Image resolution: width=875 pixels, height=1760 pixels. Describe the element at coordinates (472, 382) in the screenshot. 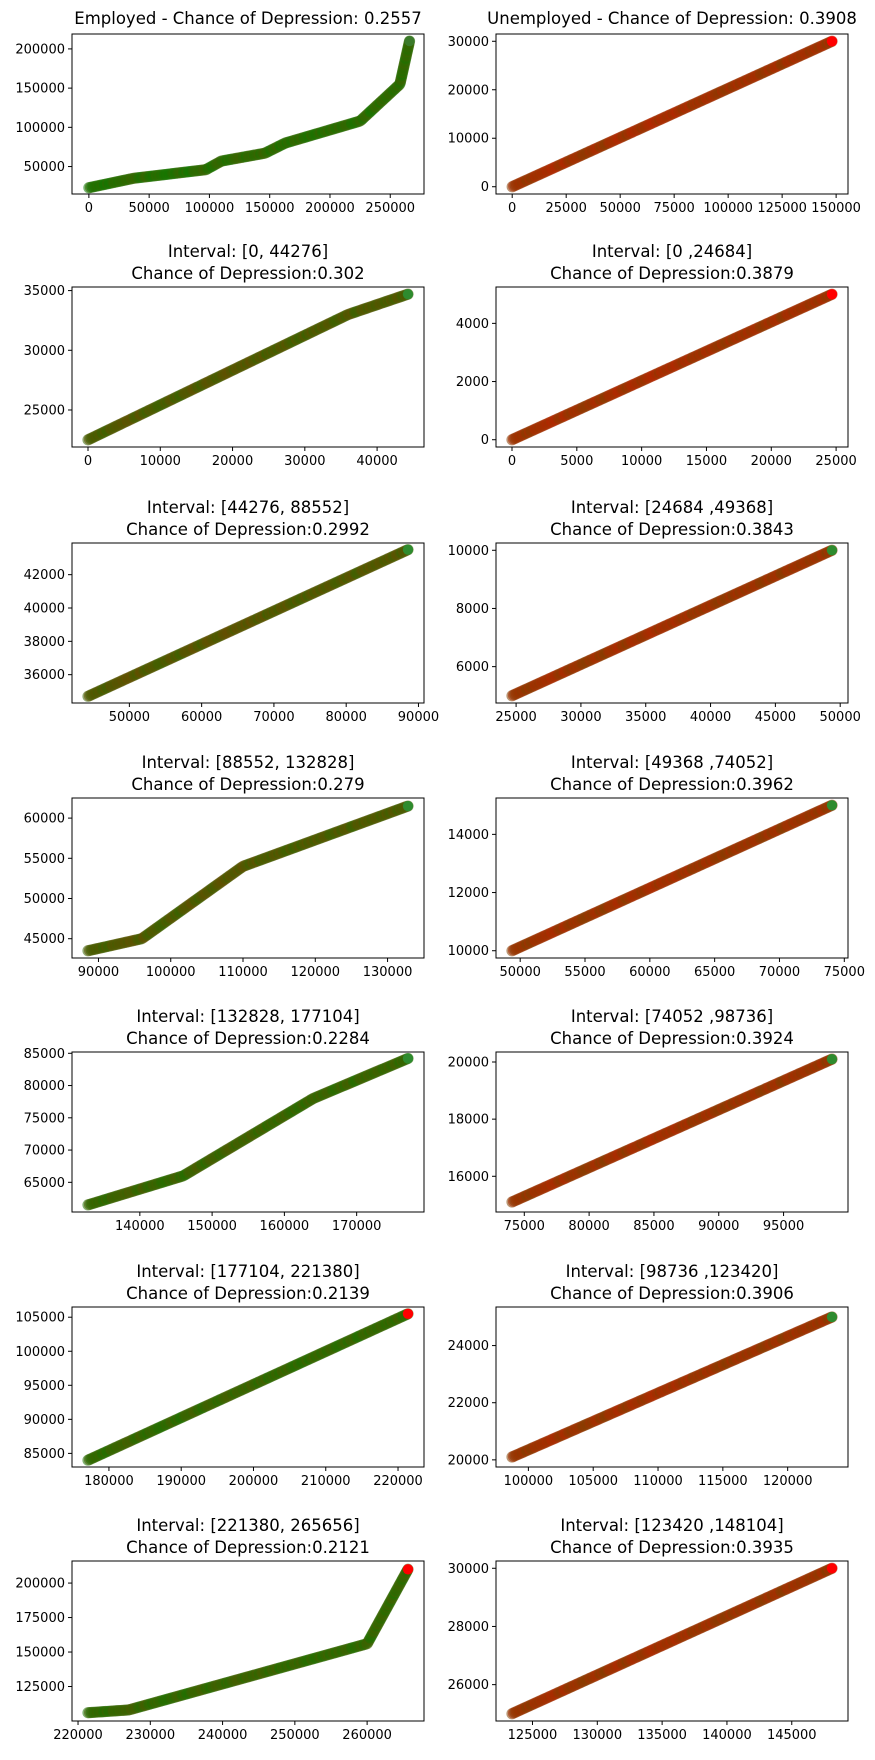

I see `y-tick-label: 2000` at that location.